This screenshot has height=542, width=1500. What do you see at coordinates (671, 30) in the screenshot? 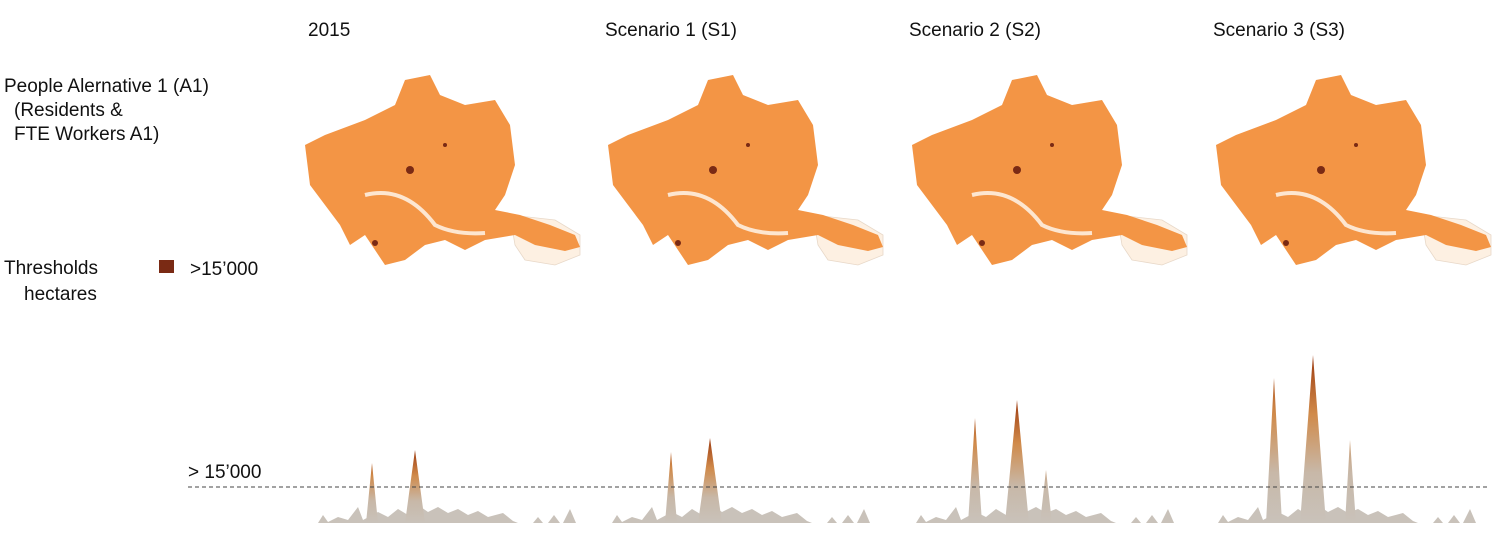
I see `column-header: Scenario 1 (S1)` at bounding box center [671, 30].